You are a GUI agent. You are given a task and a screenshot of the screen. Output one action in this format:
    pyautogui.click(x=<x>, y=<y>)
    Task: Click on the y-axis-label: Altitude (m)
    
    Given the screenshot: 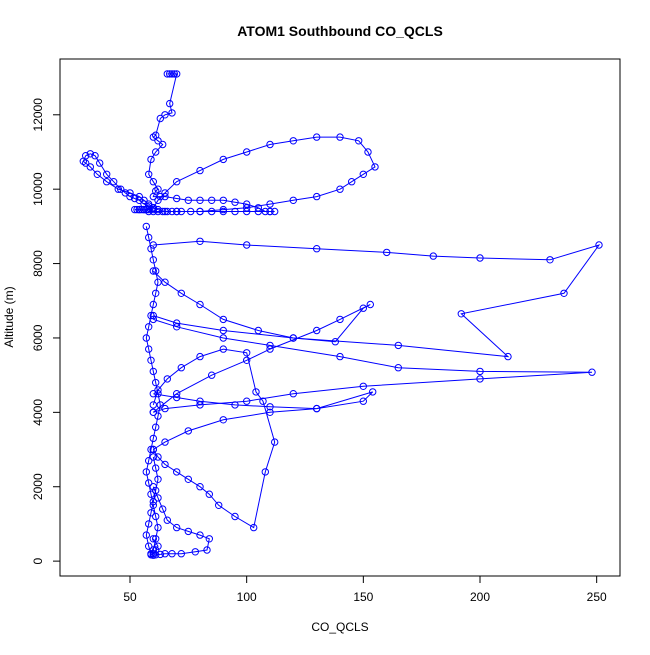 What is the action you would take?
    pyautogui.click(x=9, y=316)
    